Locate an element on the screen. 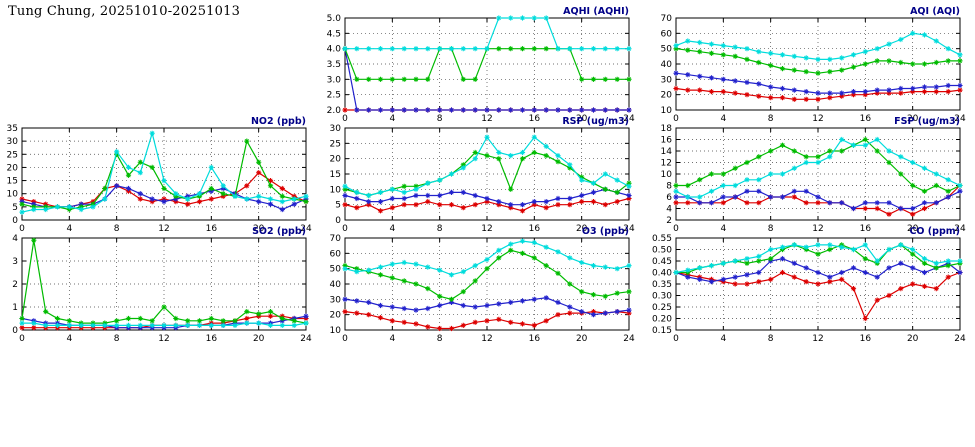 The width and height of the screenshot is (975, 447). y-tick-label: 0.50 is located at coordinates (662, 251).